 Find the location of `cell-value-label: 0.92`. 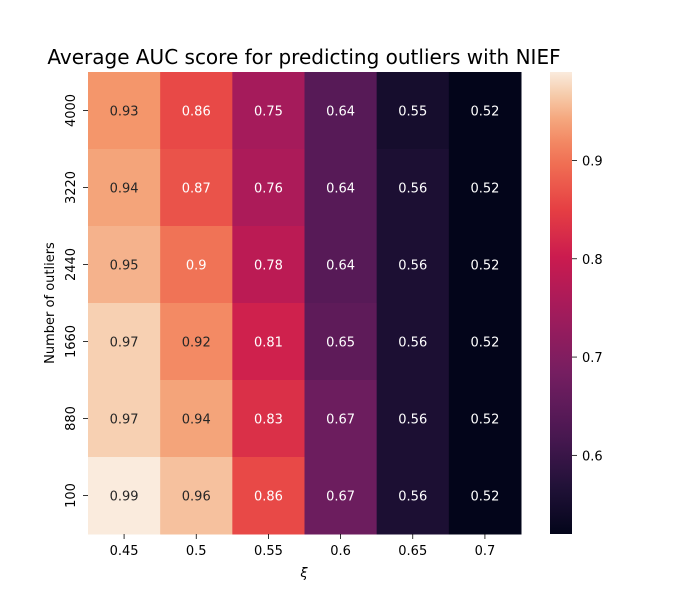

cell-value-label: 0.92 is located at coordinates (196, 343).